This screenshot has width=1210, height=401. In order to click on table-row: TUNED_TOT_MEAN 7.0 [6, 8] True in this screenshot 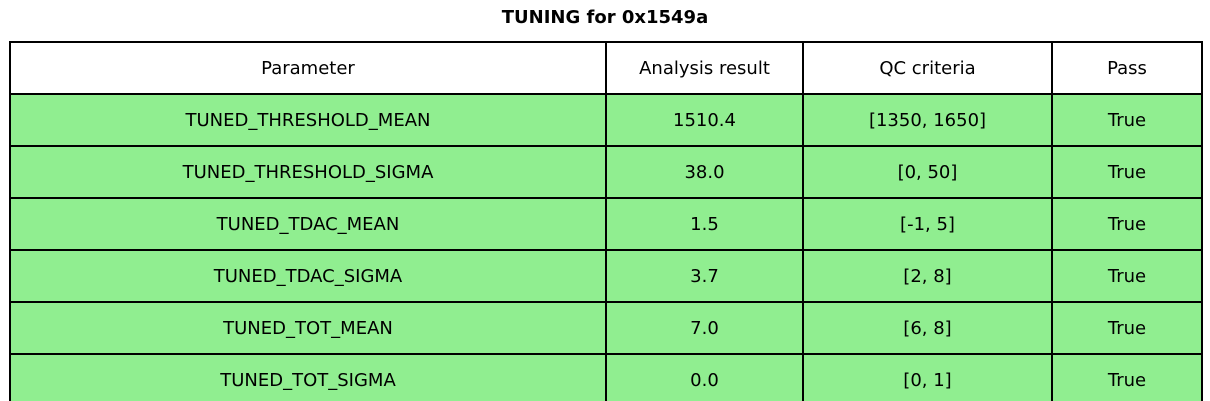, I will do `click(606, 328)`.